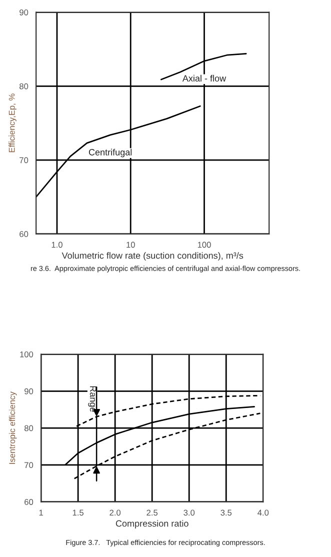  Describe the element at coordinates (152, 524) in the screenshot. I see `x-axis-title: Compression ratio` at that location.